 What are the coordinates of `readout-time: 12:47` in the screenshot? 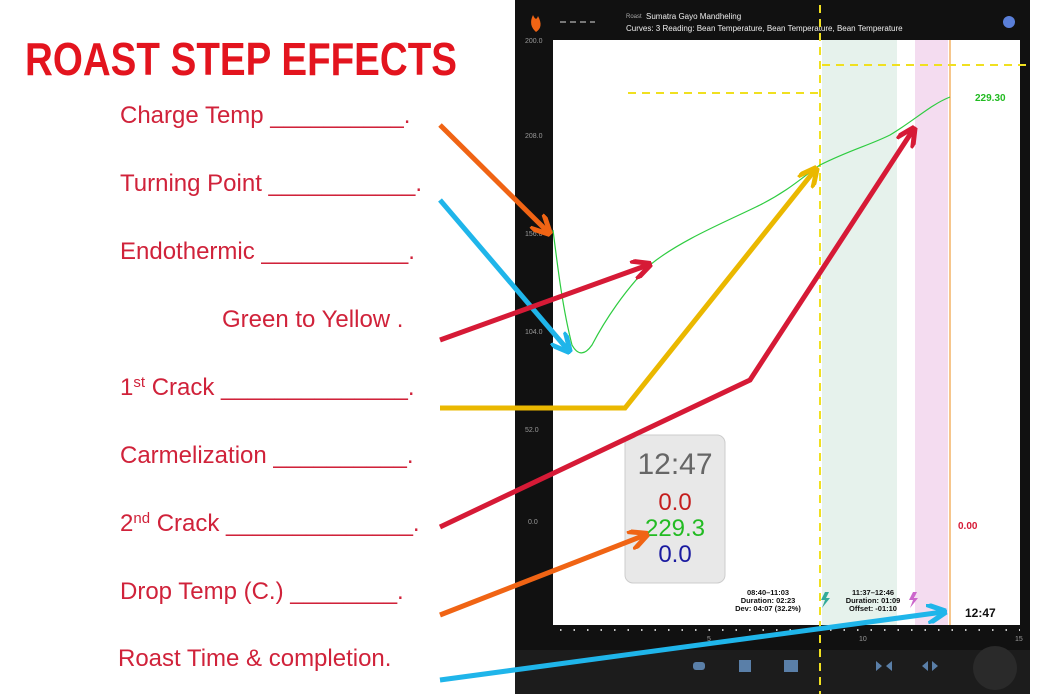 It's located at (674, 464).